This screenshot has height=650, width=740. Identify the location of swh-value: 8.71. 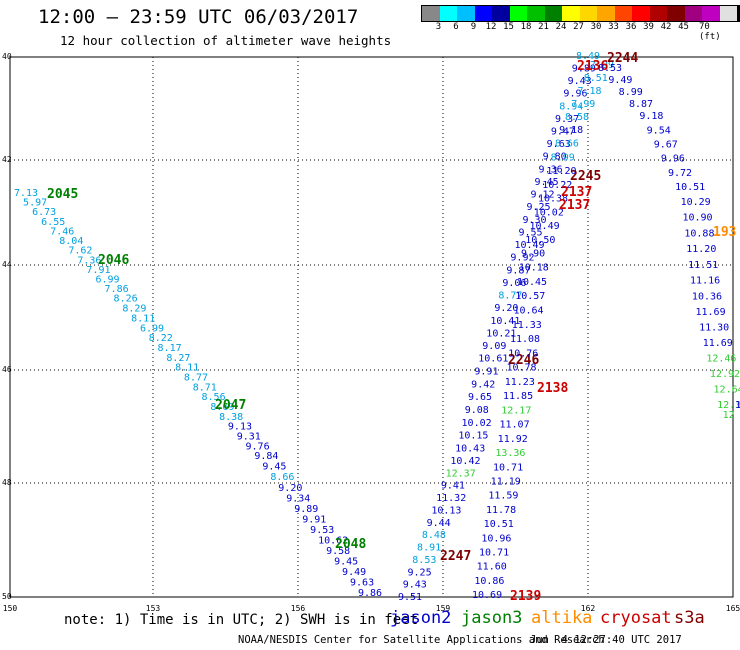
(205, 387).